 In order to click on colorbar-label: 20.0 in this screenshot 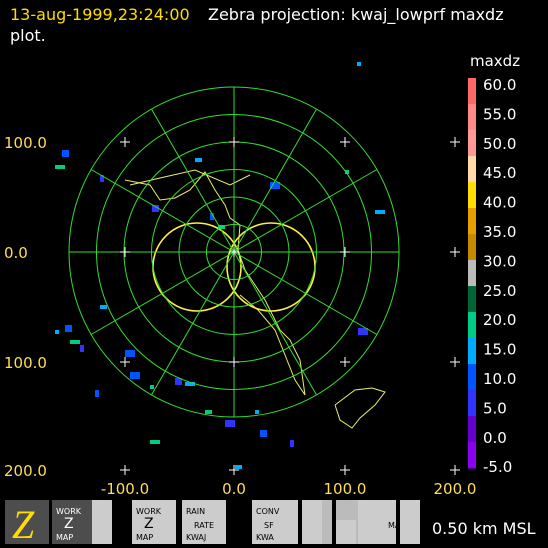, I will do `click(499, 320)`.